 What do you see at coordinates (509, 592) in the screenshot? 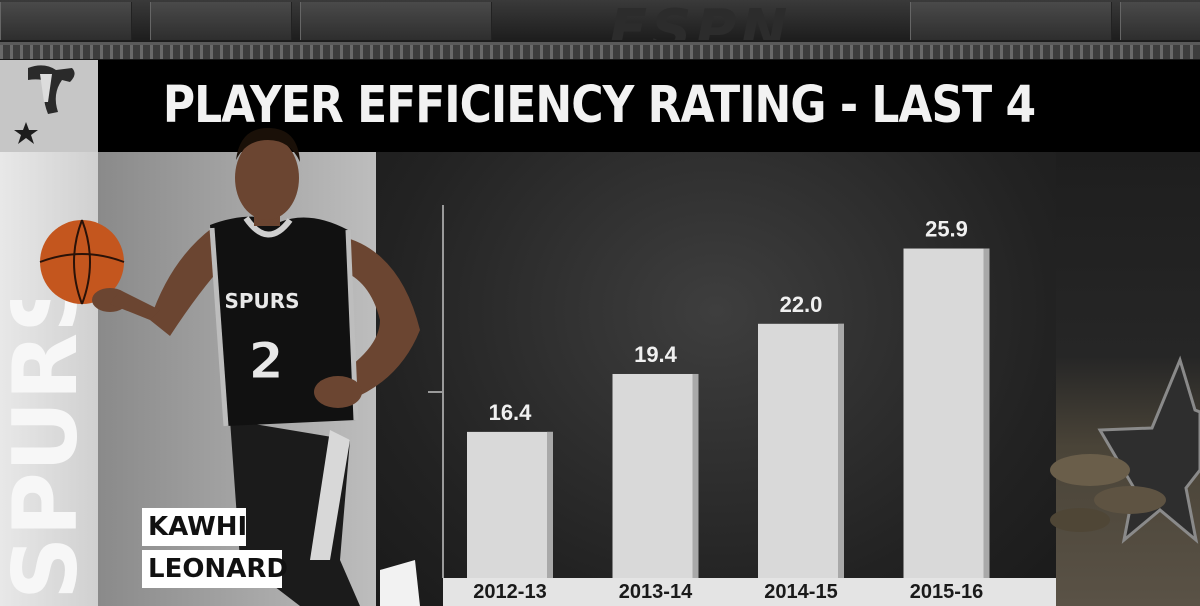
I see `category-label-2012-13: 2012-13` at bounding box center [509, 592].